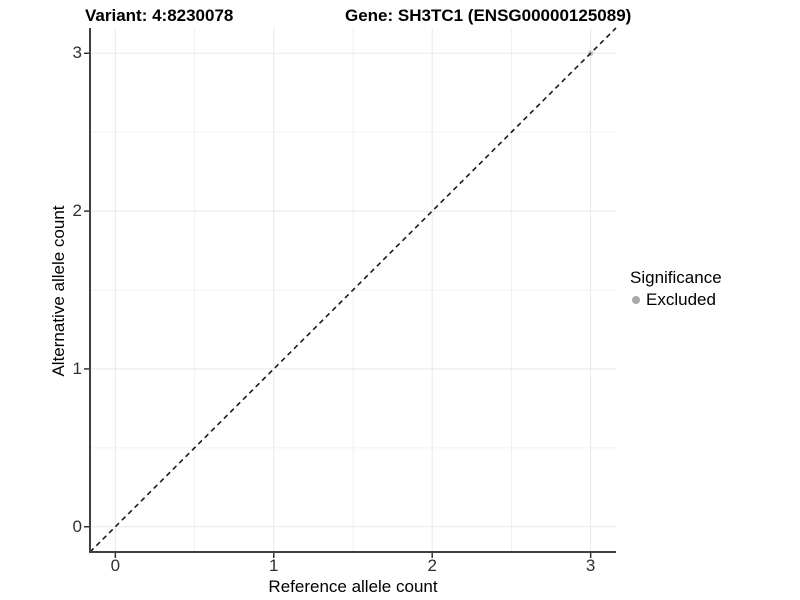 The image size is (800, 600). What do you see at coordinates (488, 15) in the screenshot?
I see `gene-title: Gene: SH3TC1 (ENSG00000125089)` at bounding box center [488, 15].